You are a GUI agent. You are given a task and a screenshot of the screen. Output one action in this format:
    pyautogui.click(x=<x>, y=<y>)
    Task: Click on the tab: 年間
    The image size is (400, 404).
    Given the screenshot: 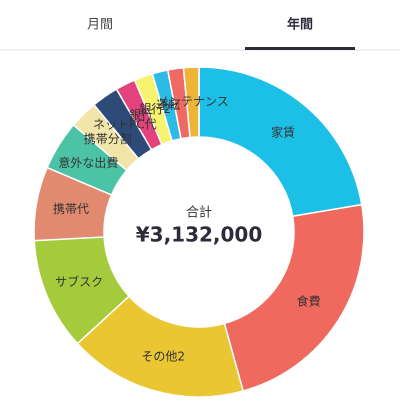 What is the action you would take?
    pyautogui.click(x=300, y=25)
    